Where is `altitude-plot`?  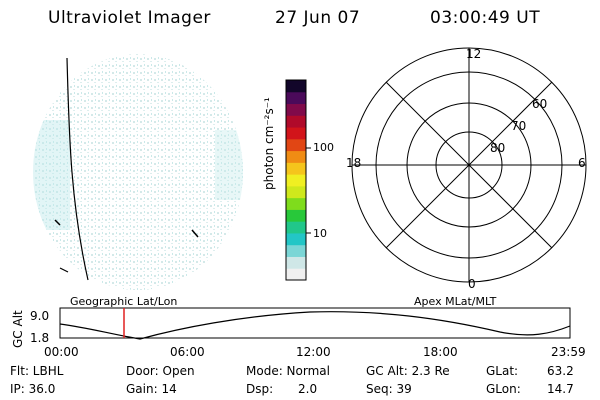 altitude-plot is located at coordinates (315, 323).